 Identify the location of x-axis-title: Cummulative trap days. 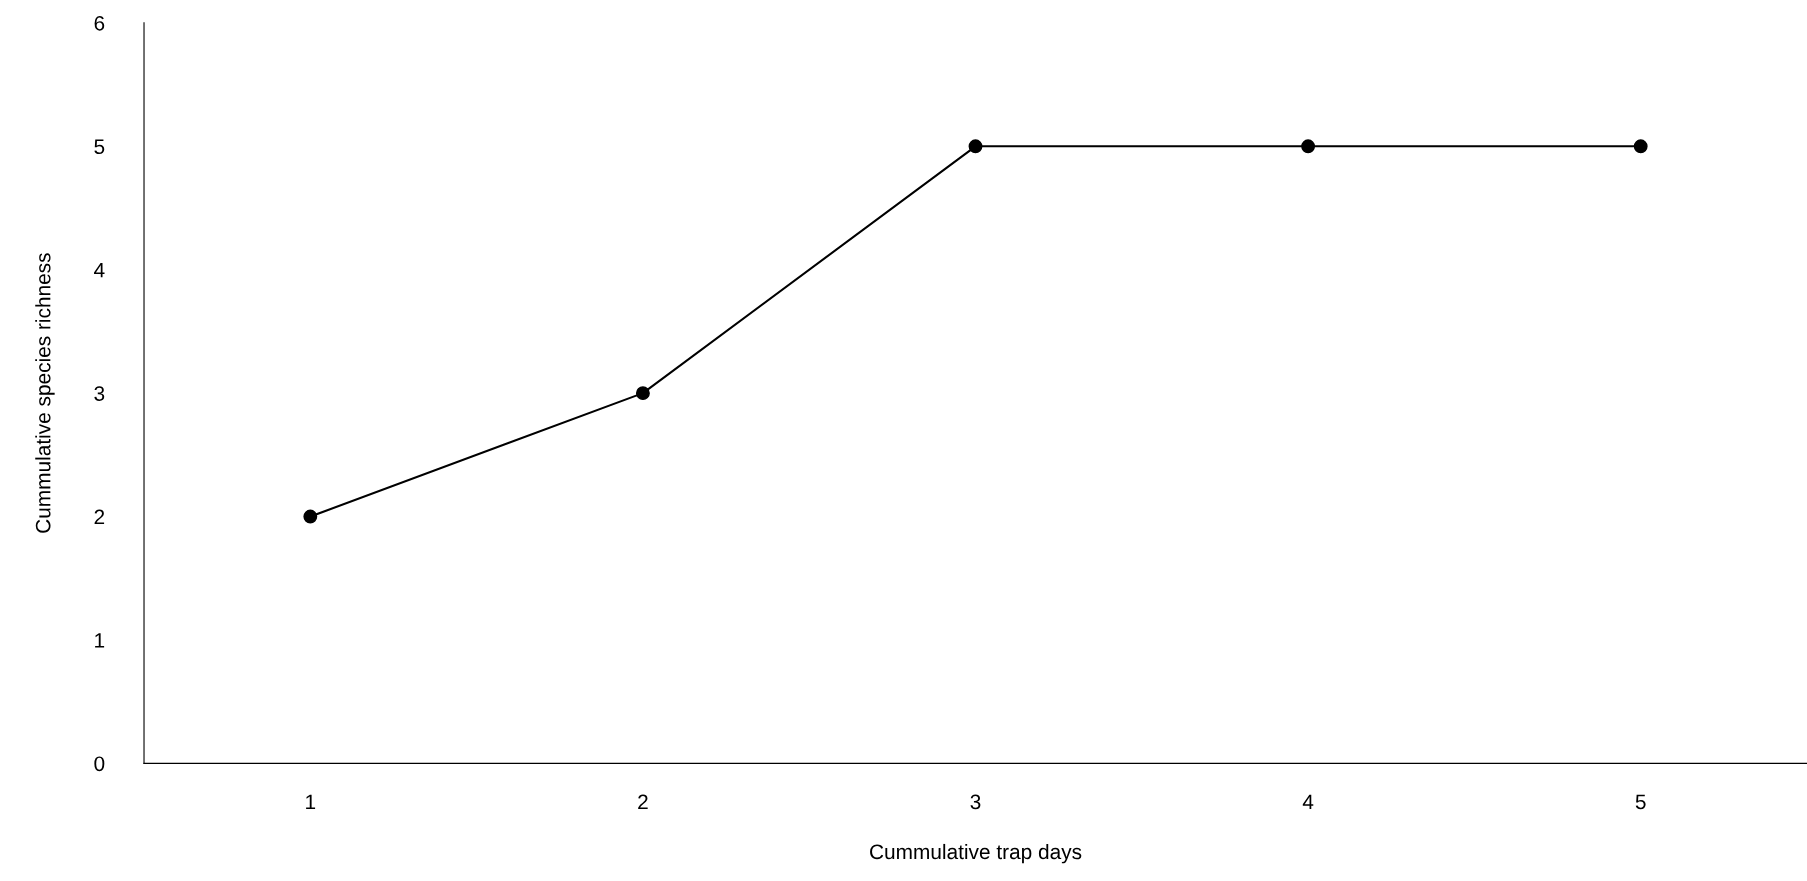
(976, 853).